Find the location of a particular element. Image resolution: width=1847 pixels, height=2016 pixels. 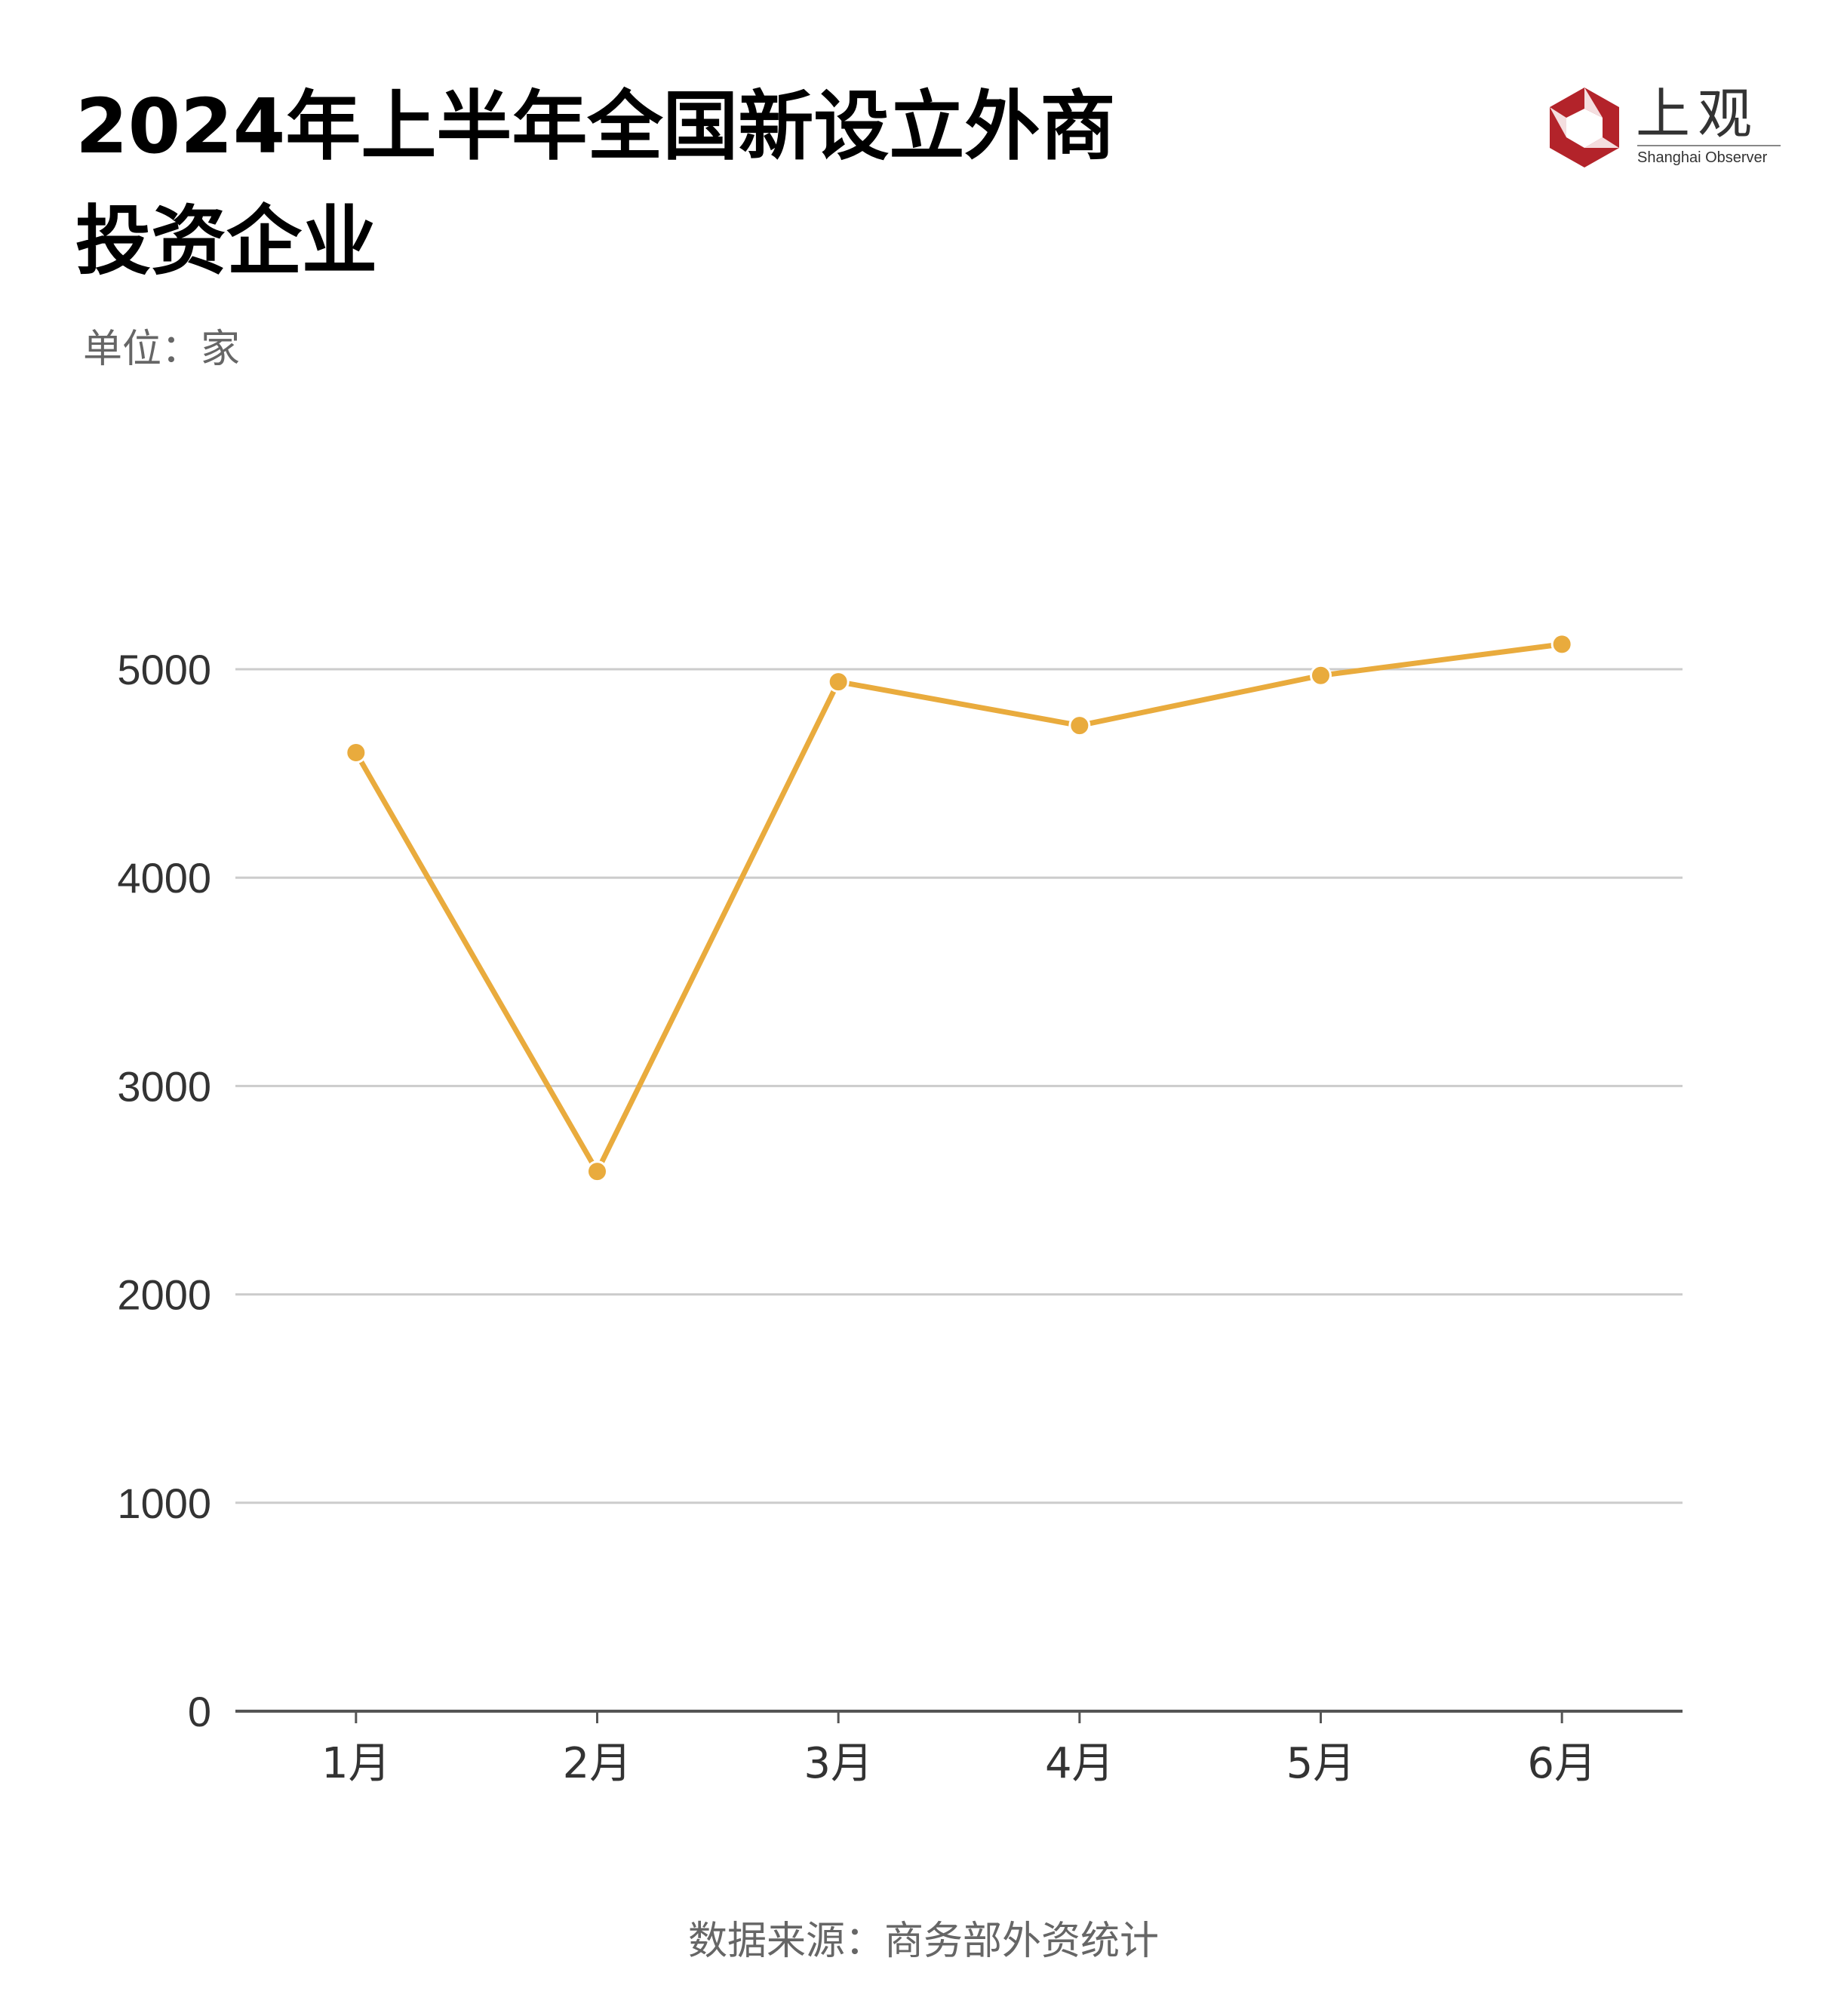

y-tick-label: 0 is located at coordinates (199, 1711).